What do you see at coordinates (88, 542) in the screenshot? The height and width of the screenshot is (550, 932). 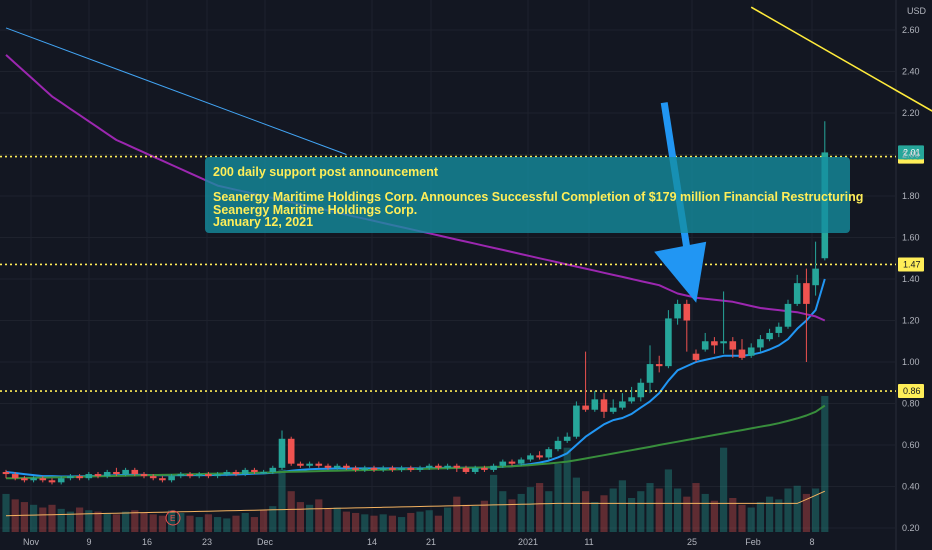 I see `time-tick-label: 9` at bounding box center [88, 542].